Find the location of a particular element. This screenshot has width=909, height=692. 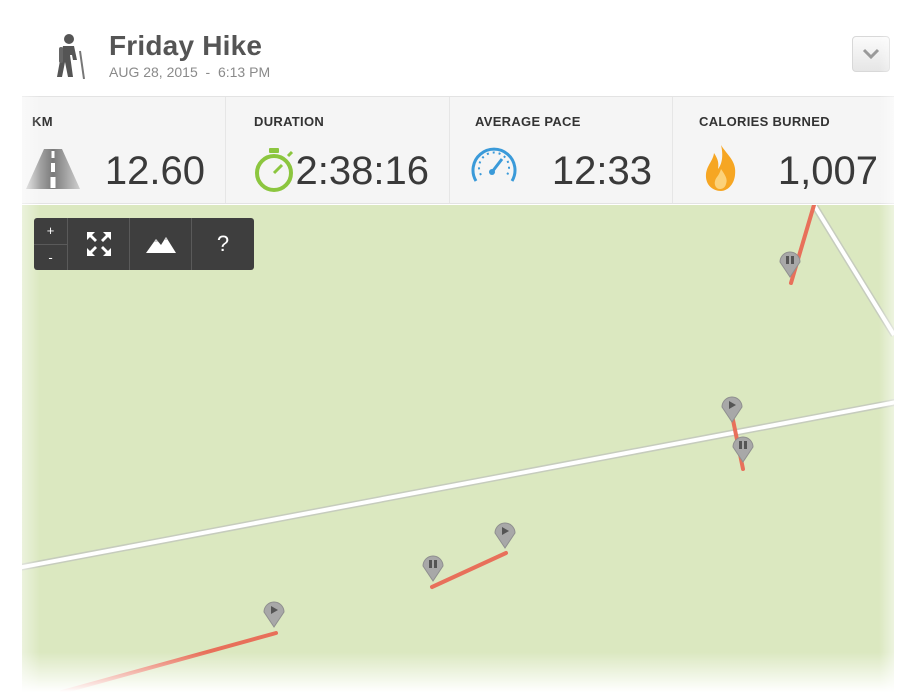

expand-icon is located at coordinates (98, 244).